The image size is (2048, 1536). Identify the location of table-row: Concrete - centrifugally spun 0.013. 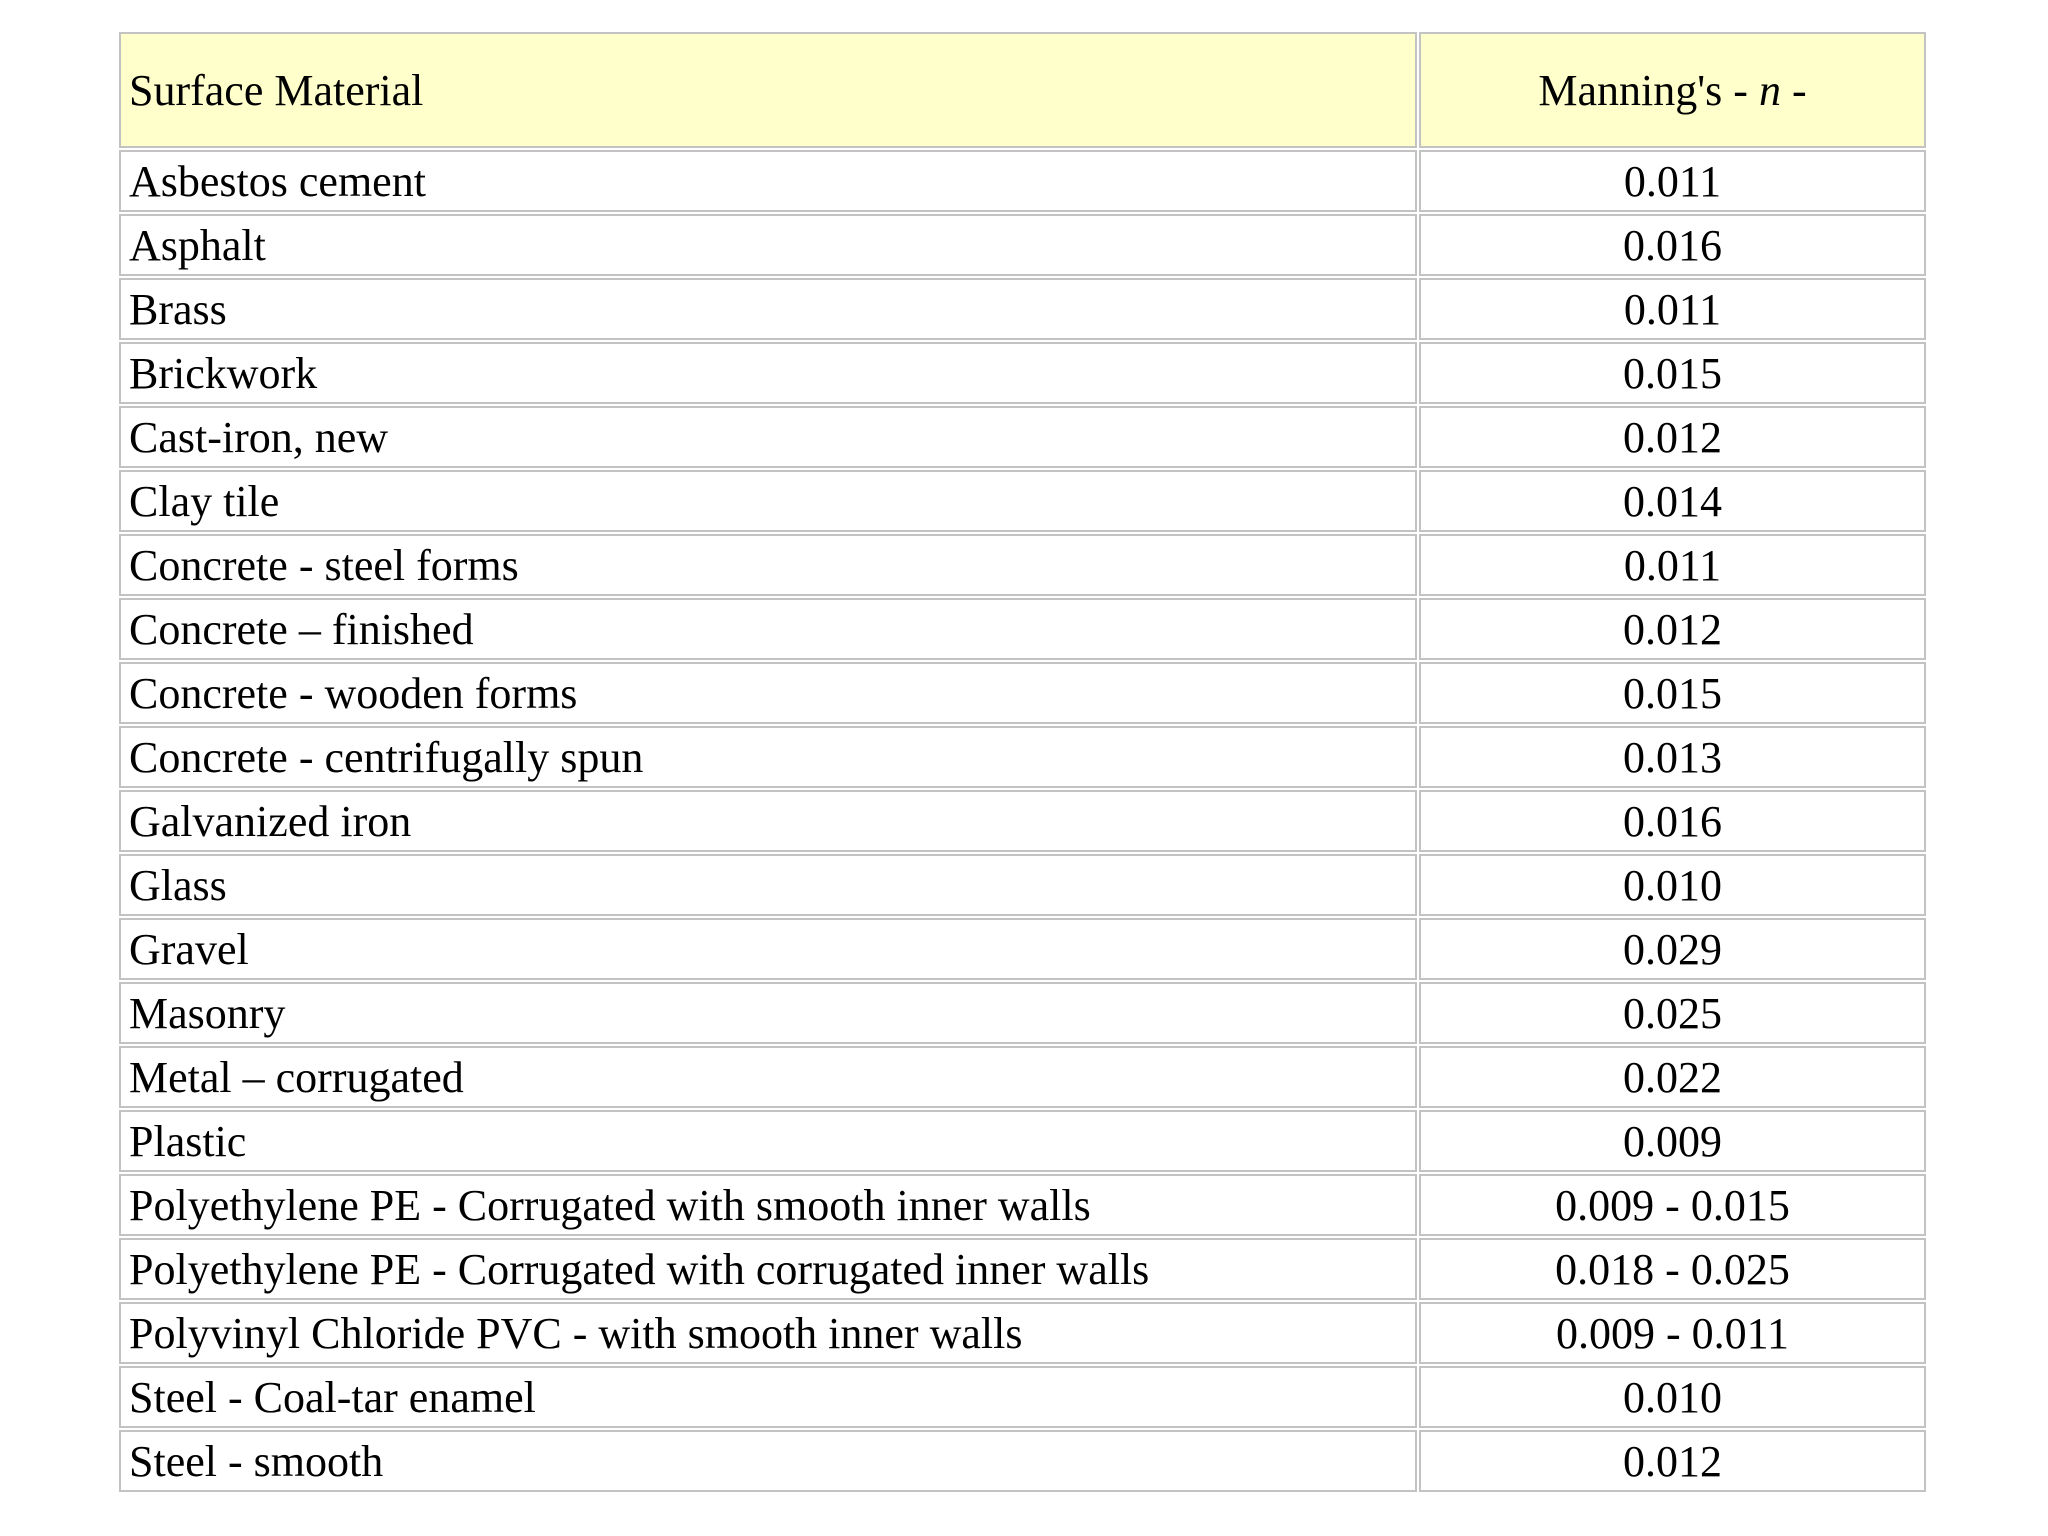
(1022, 757).